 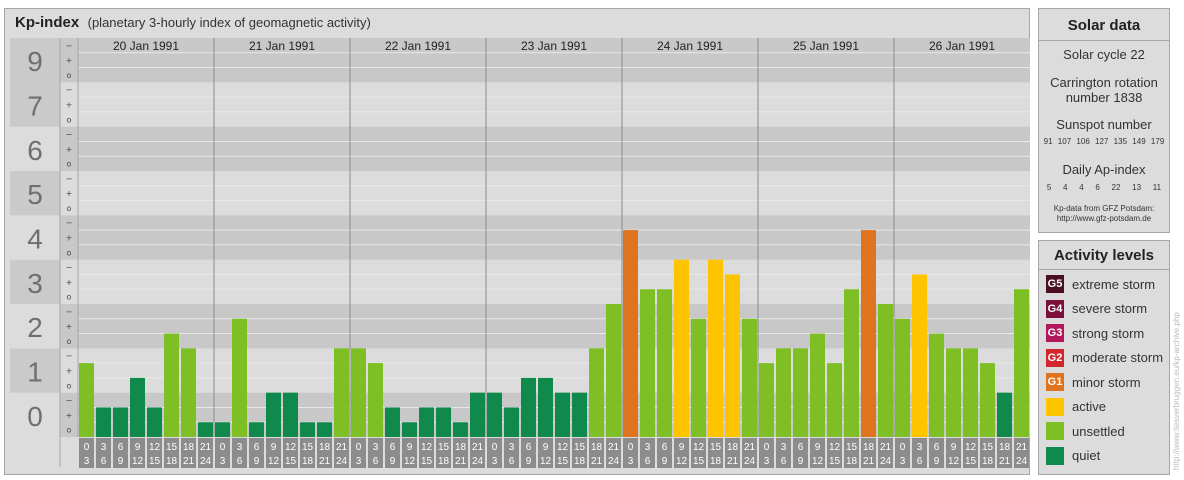 I want to click on y-axis-label: 3, so click(x=35, y=283).